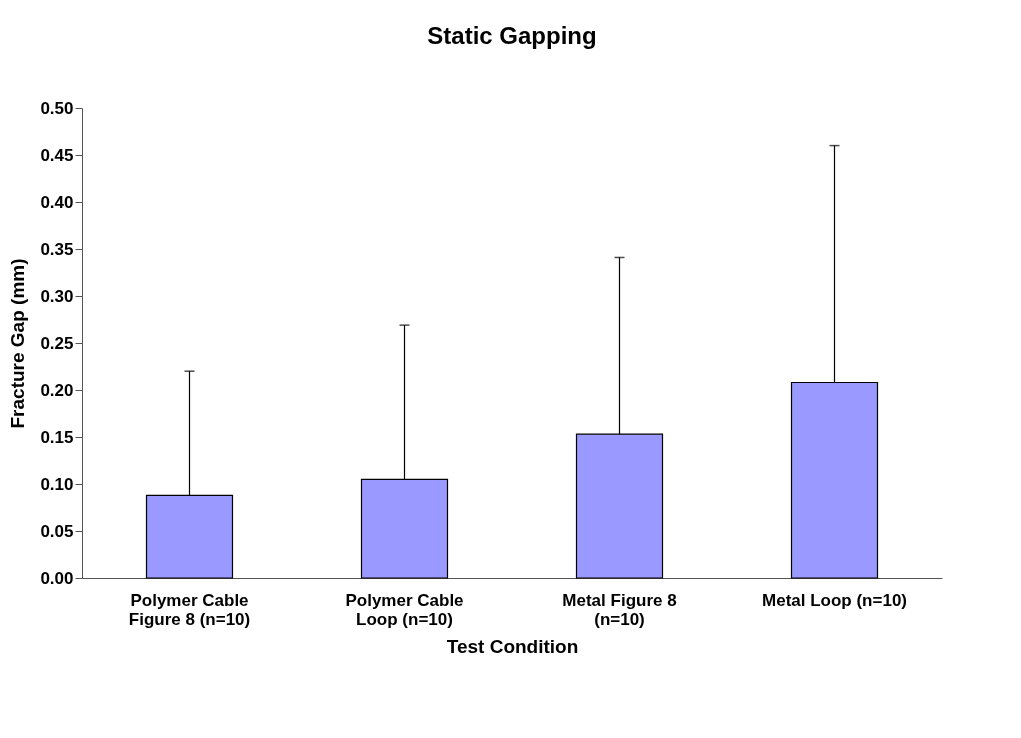 The image size is (1021, 738). Describe the element at coordinates (57, 155) in the screenshot. I see `y-tick-label: 0.45` at that location.